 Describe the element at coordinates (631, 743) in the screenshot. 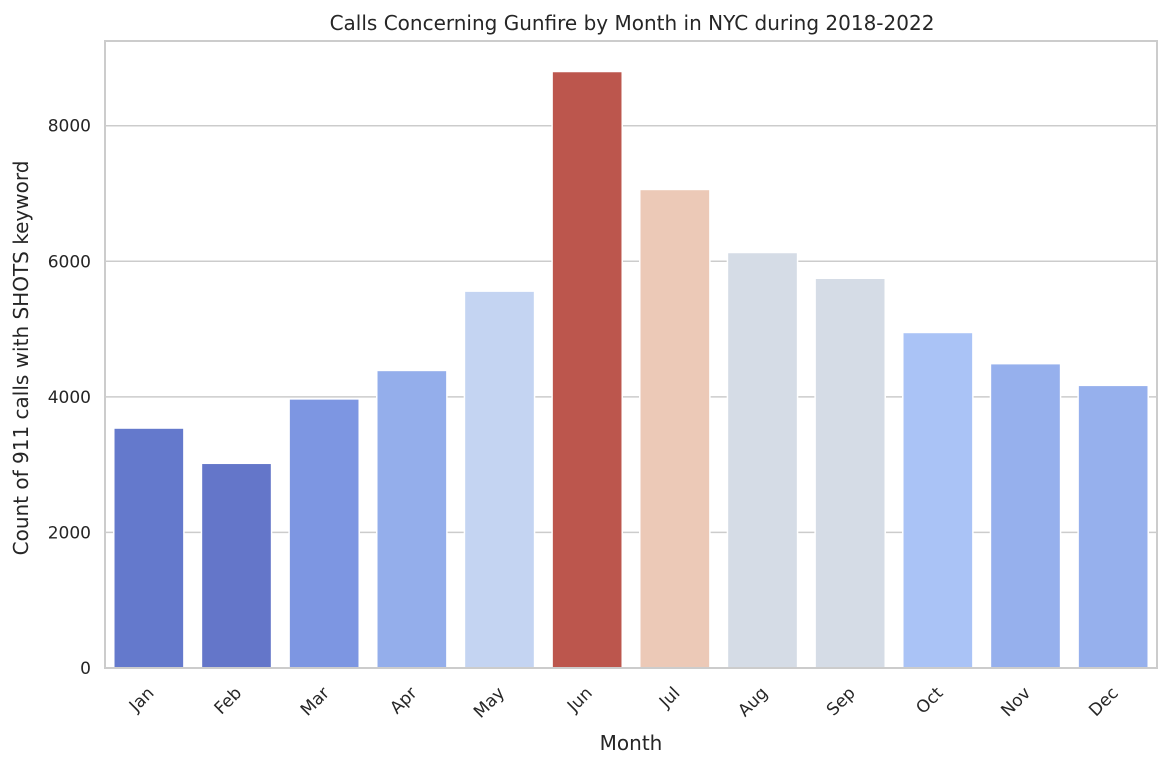

I see `x-axis-label: Month` at that location.